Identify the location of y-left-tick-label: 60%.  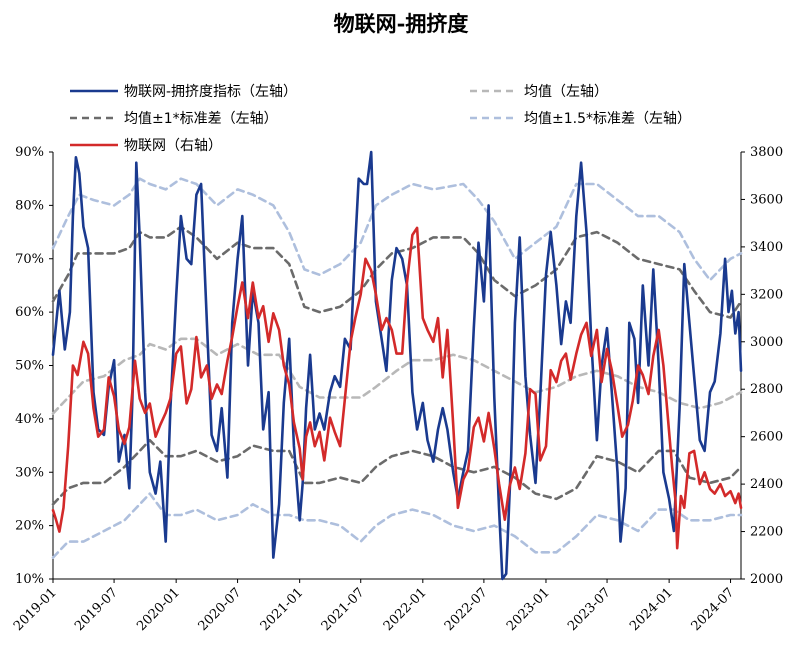
(29, 312).